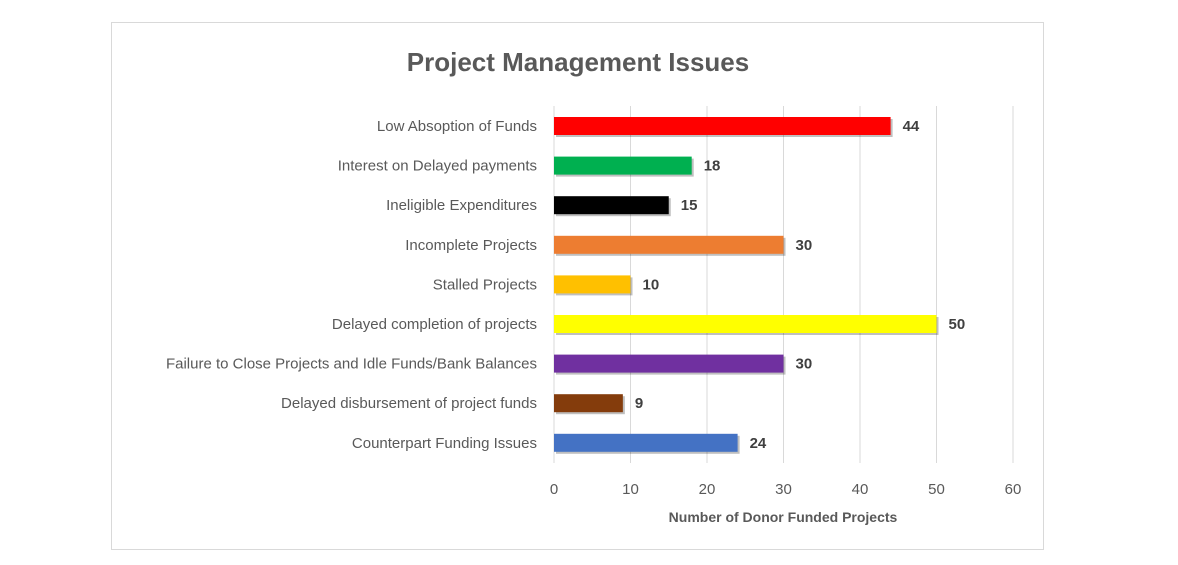  What do you see at coordinates (651, 284) in the screenshot?
I see `data-label: 10` at bounding box center [651, 284].